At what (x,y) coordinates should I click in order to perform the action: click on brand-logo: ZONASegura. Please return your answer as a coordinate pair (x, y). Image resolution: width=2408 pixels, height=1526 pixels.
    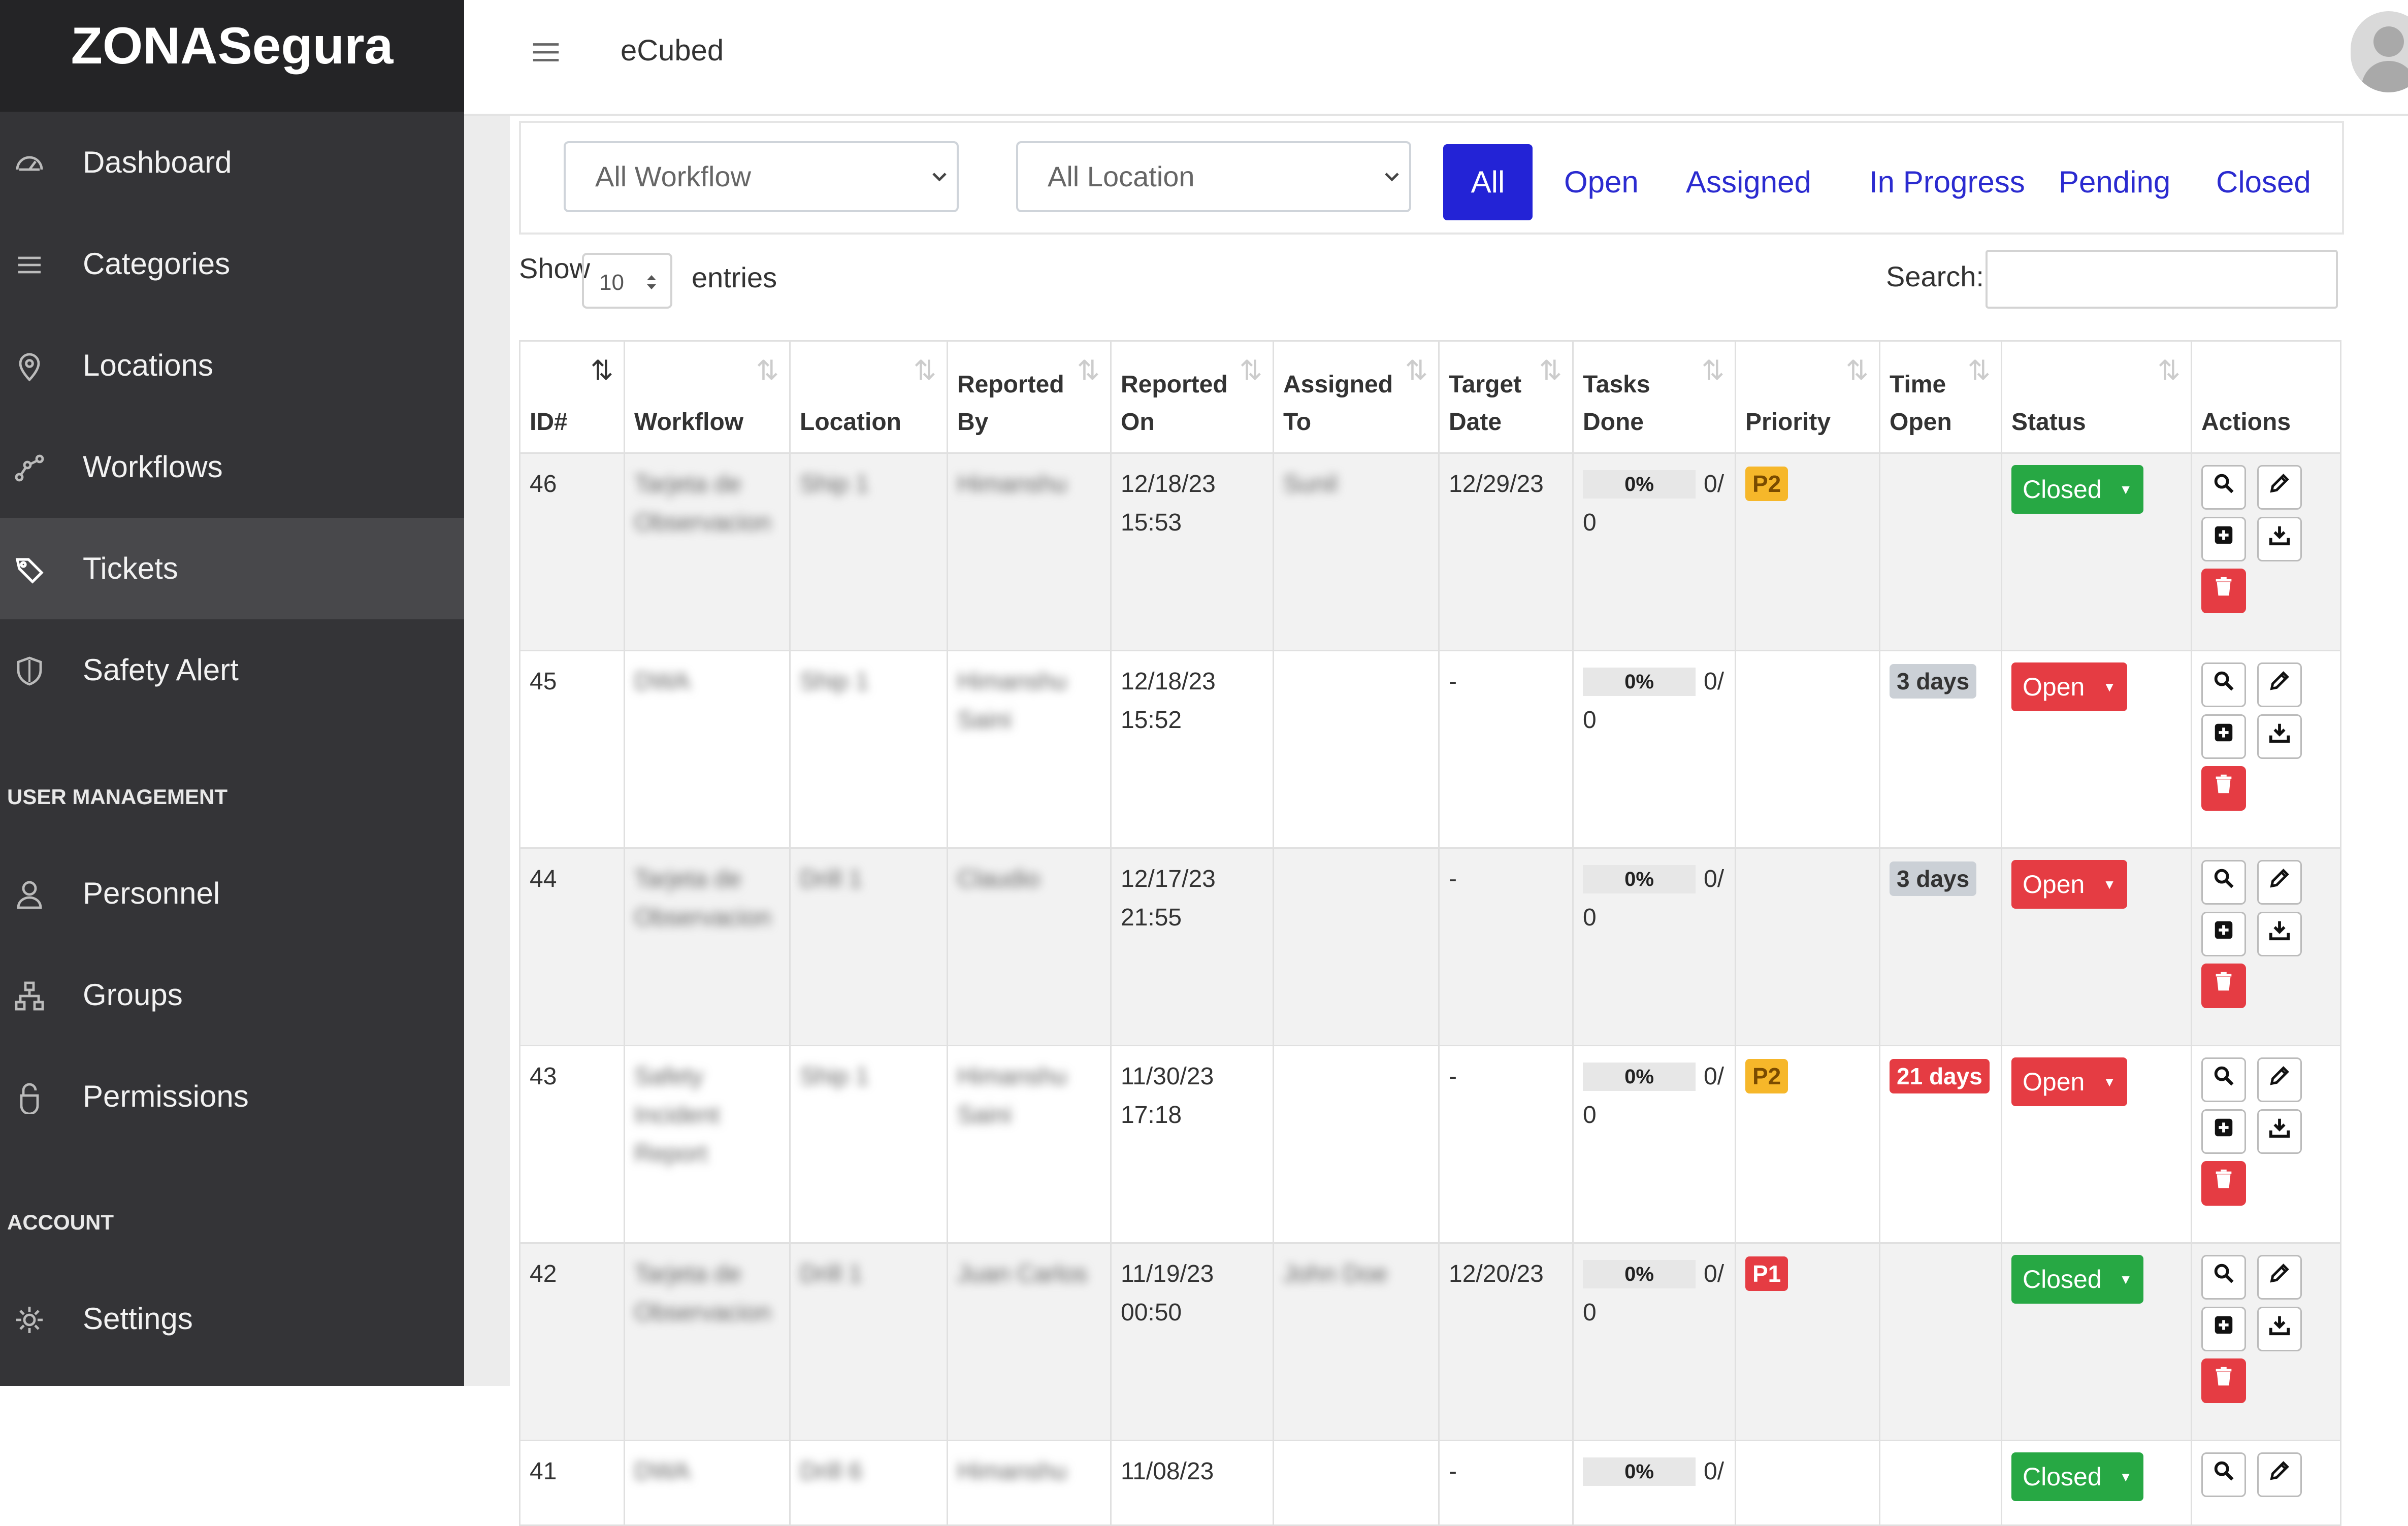
    Looking at the image, I should click on (232, 56).